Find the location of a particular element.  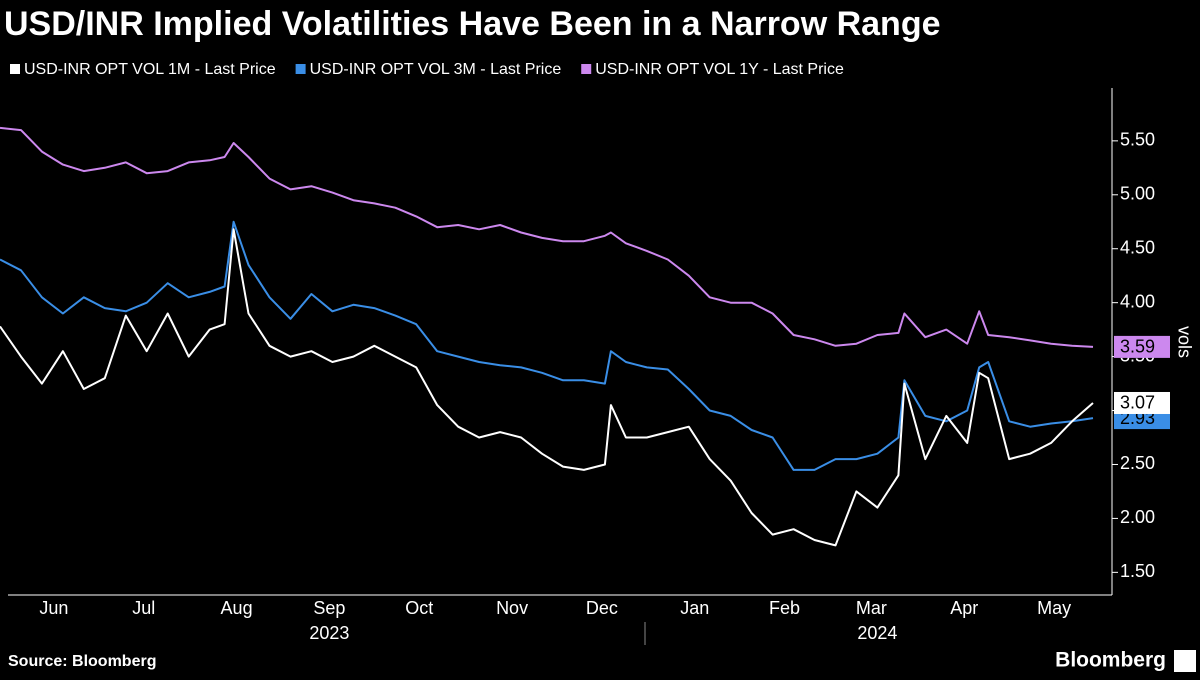

source: Source: Bloomberg is located at coordinates (82, 661).